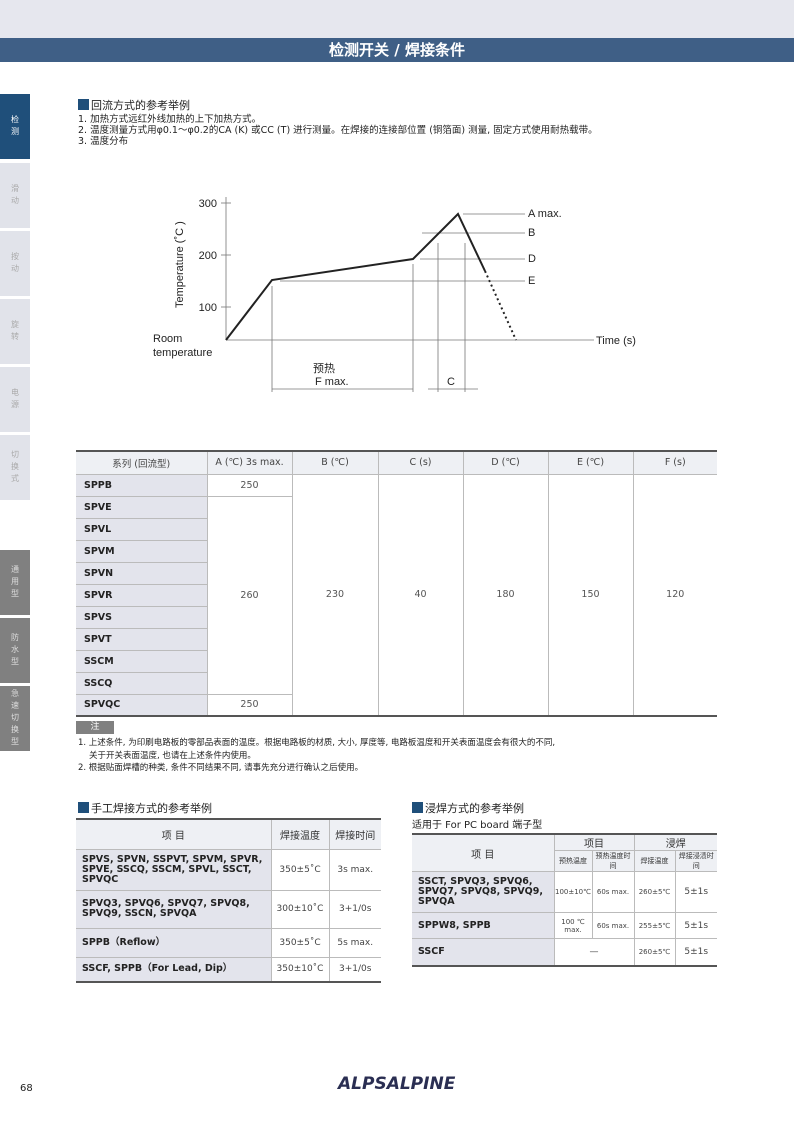 The height and width of the screenshot is (1123, 794). What do you see at coordinates (228, 942) in the screenshot?
I see `table-row: SPPB（Reflow） 350±5˚C 5s max.` at bounding box center [228, 942].